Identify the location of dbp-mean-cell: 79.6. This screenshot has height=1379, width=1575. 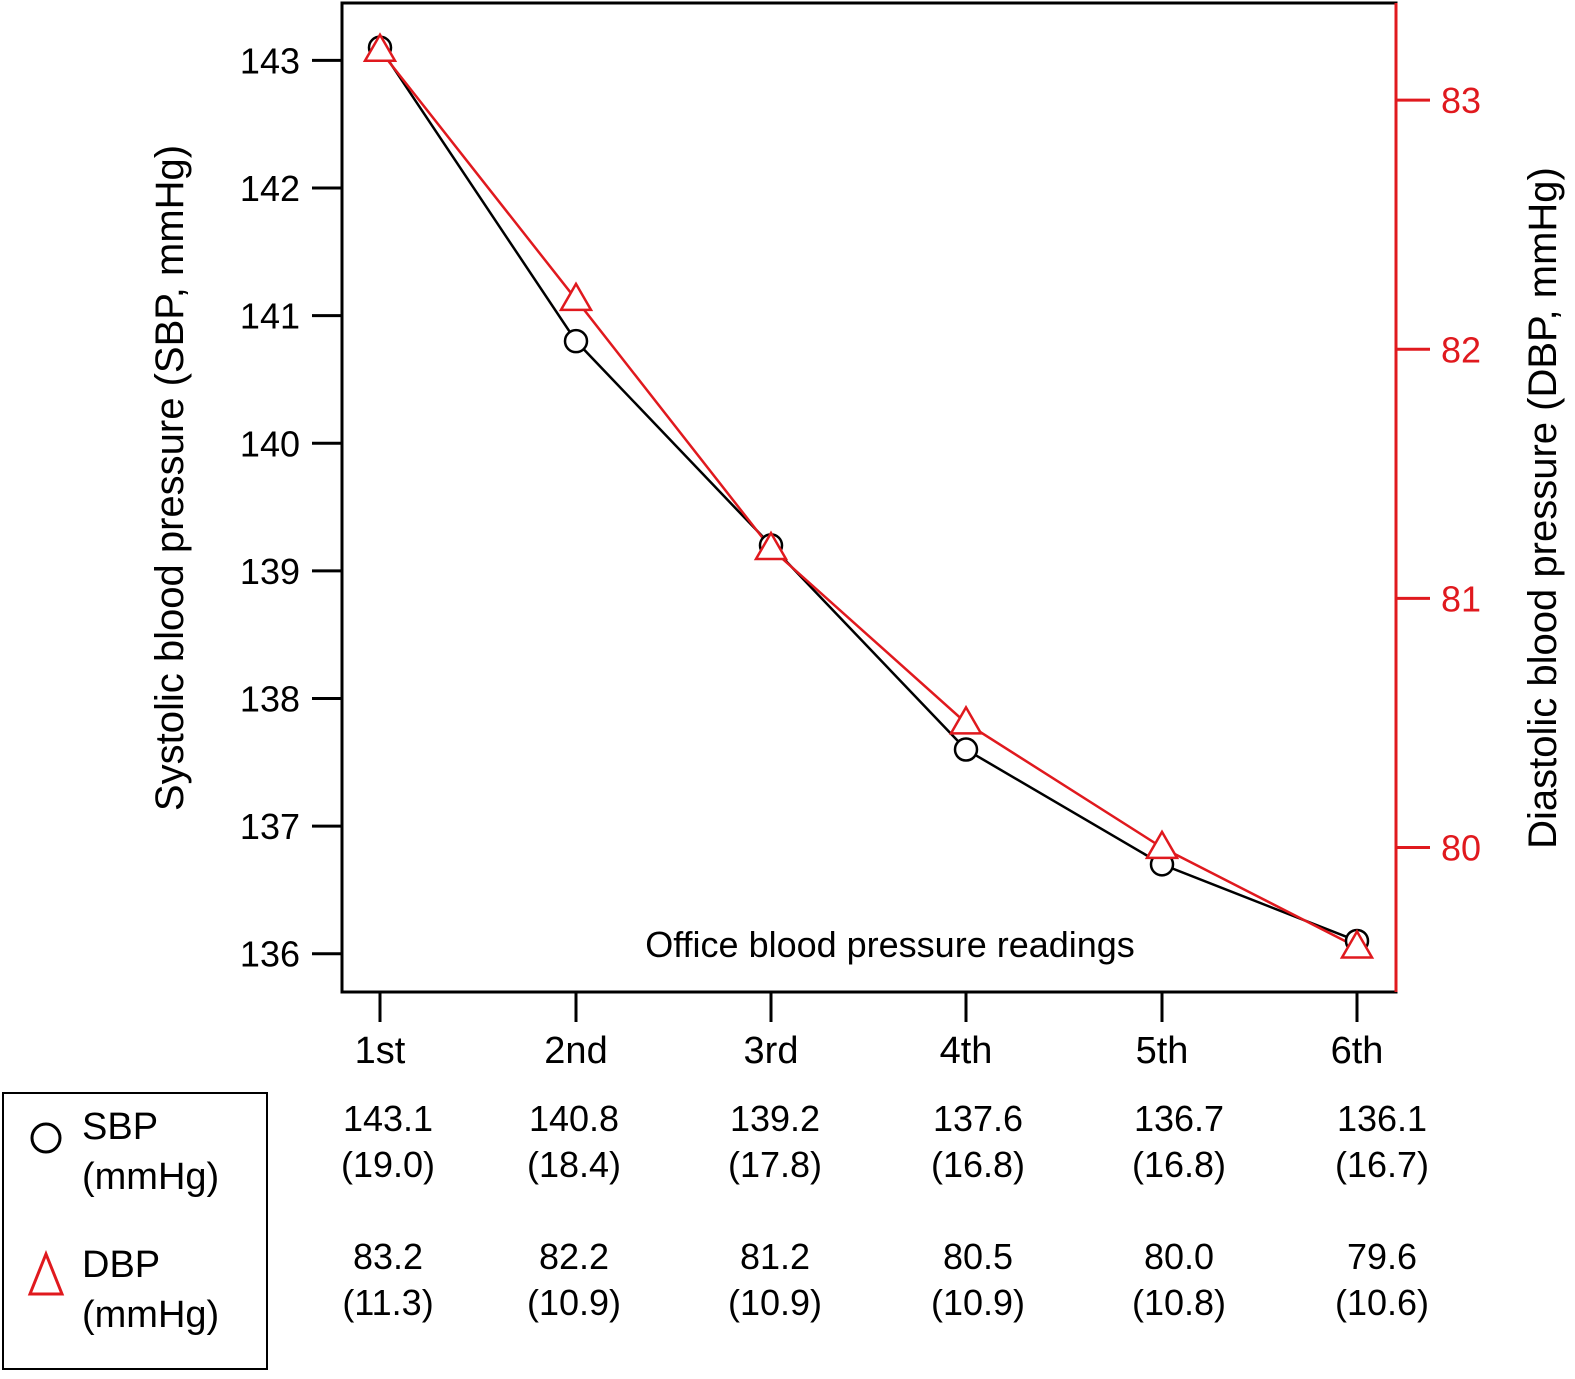
(1382, 1256).